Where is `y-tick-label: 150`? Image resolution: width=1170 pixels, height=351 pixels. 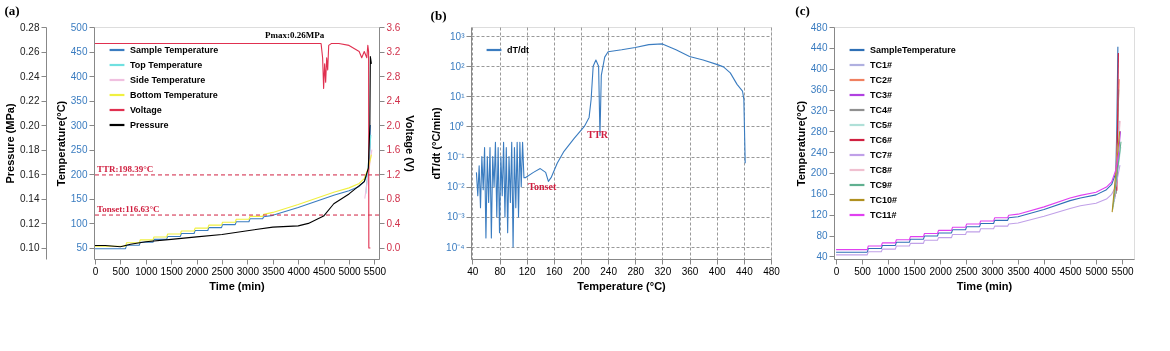
y-tick-label: 150 is located at coordinates (79, 199).